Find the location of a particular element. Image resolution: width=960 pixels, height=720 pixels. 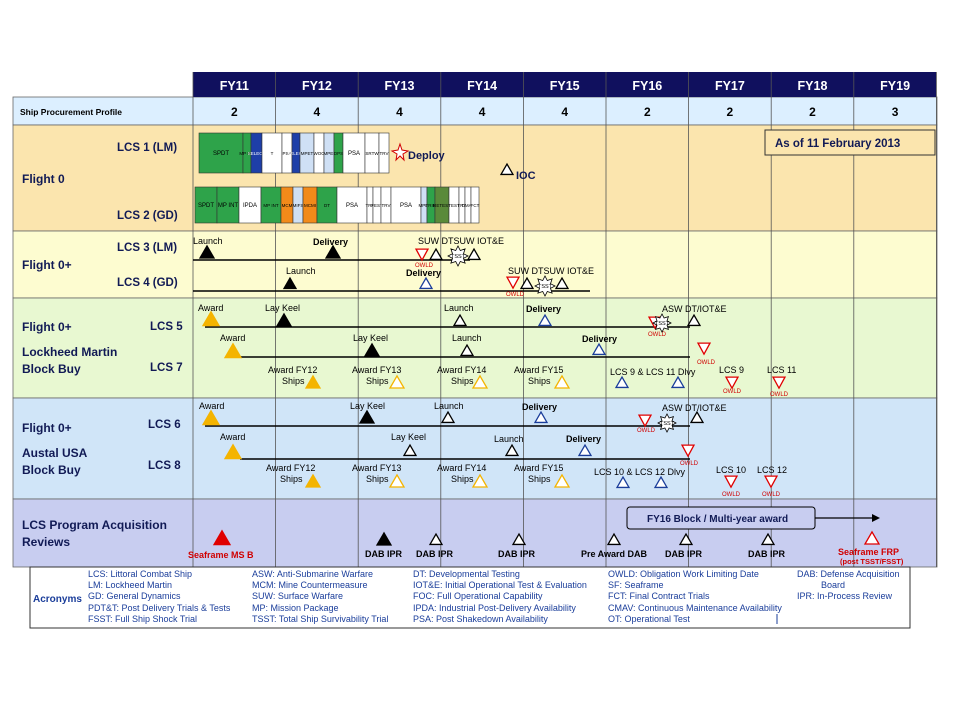

acronyms-box is located at coordinates (470, 597).